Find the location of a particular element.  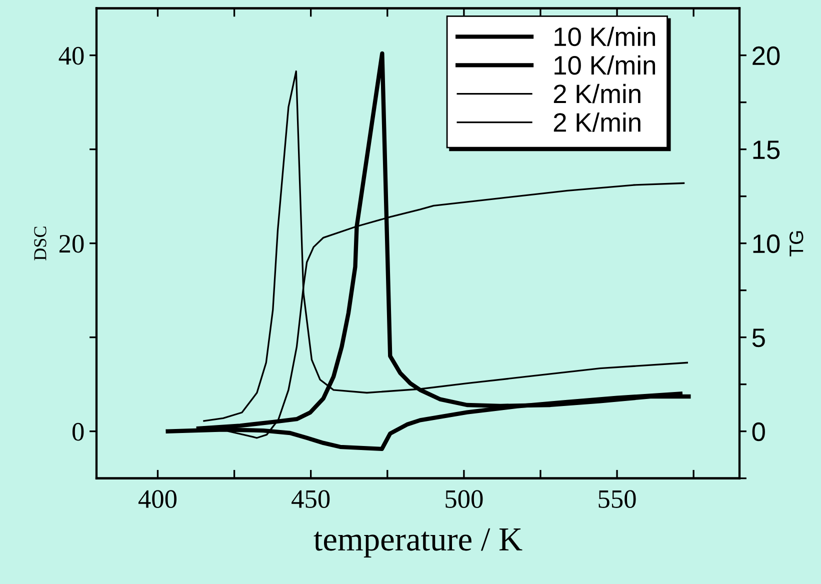

y-tick-label: 20 is located at coordinates (71, 243).